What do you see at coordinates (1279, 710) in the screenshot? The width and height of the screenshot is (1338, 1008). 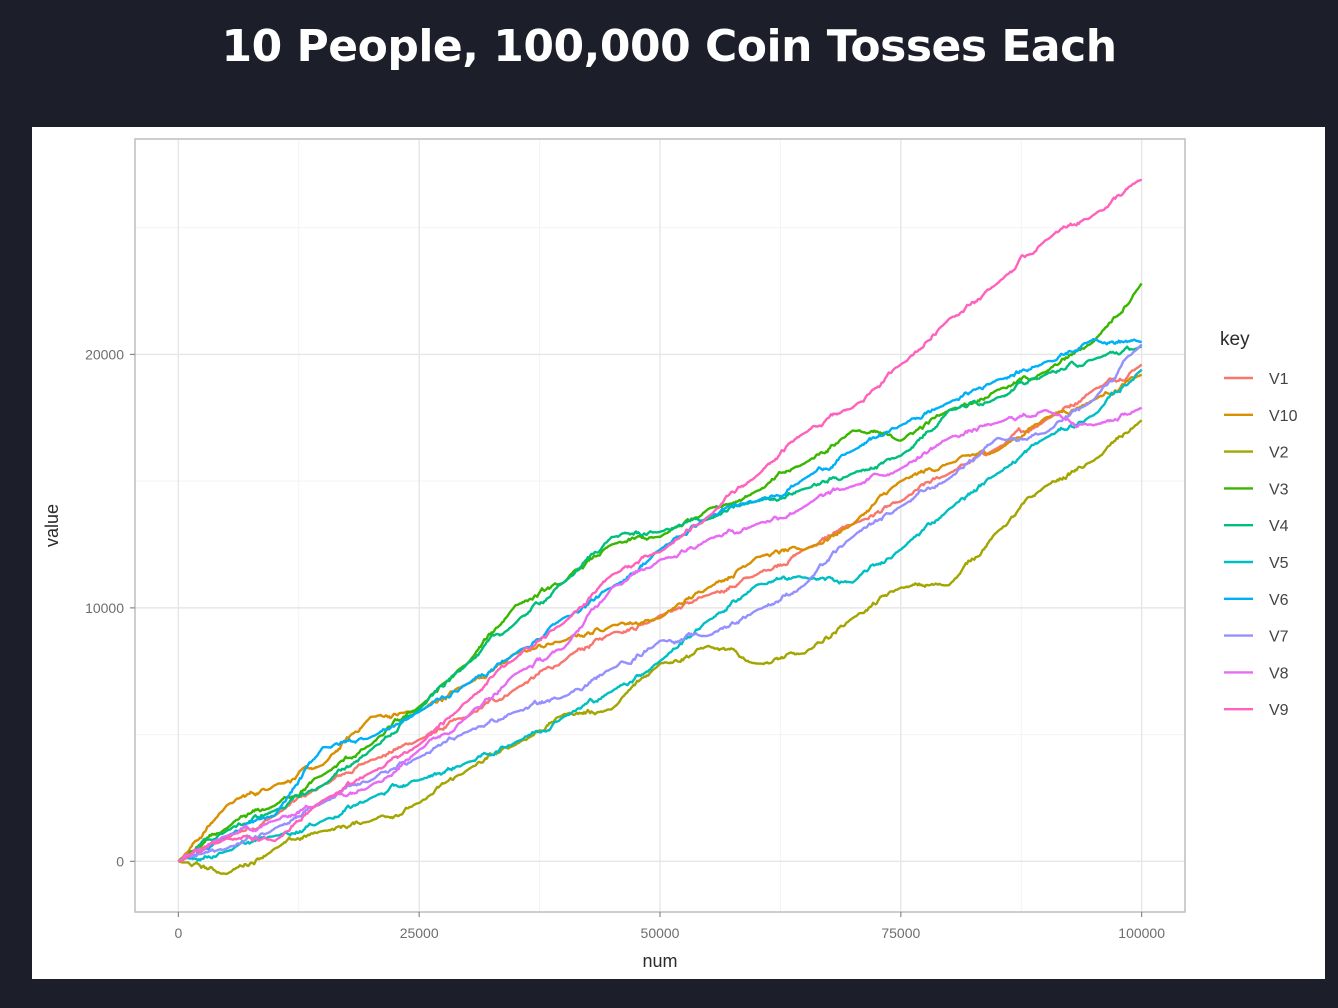 I see `legend-label-v9: V9` at bounding box center [1279, 710].